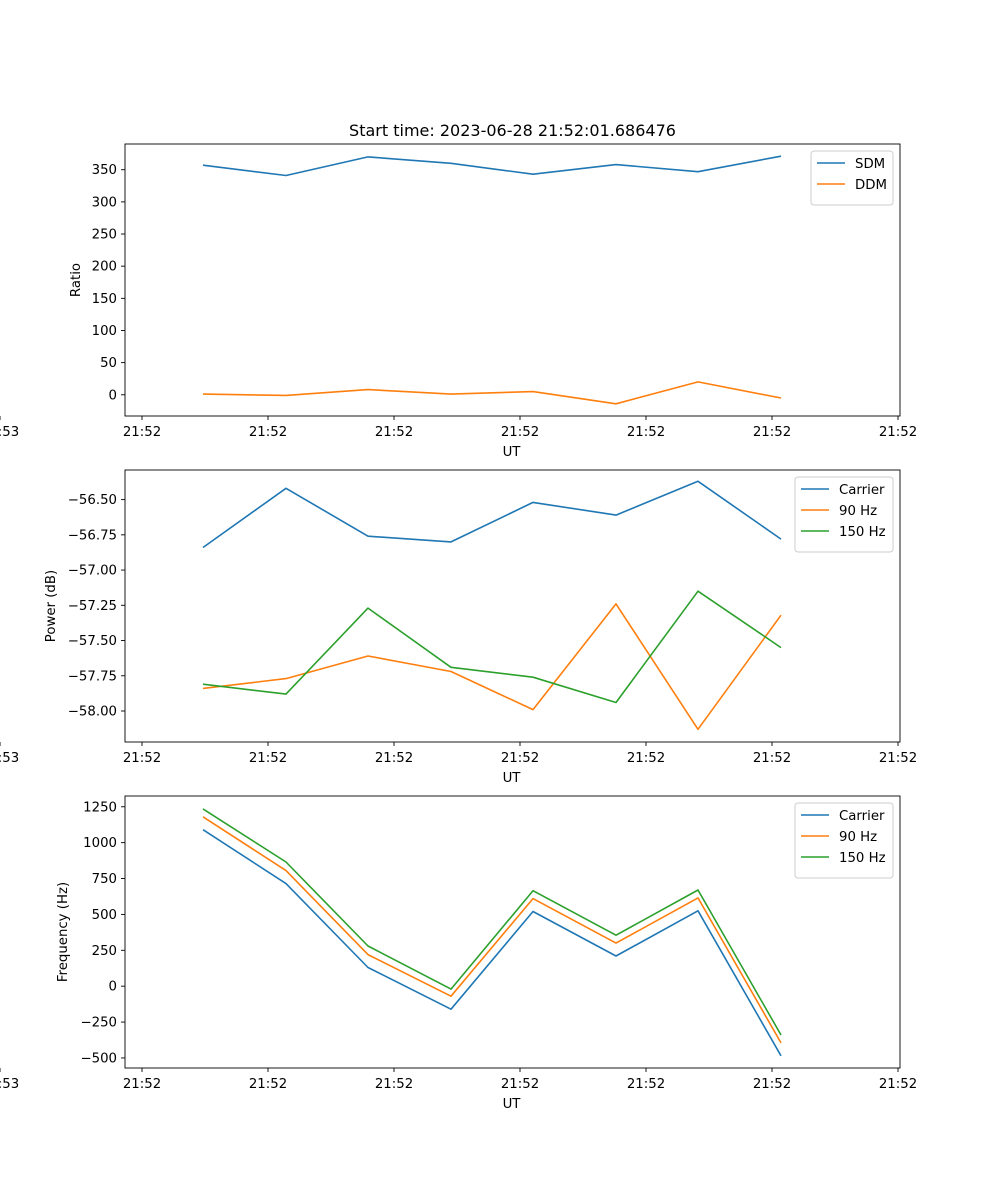 This screenshot has height=1200, width=1000. What do you see at coordinates (92, 711) in the screenshot?
I see `y-tick-label: −58.00` at bounding box center [92, 711].